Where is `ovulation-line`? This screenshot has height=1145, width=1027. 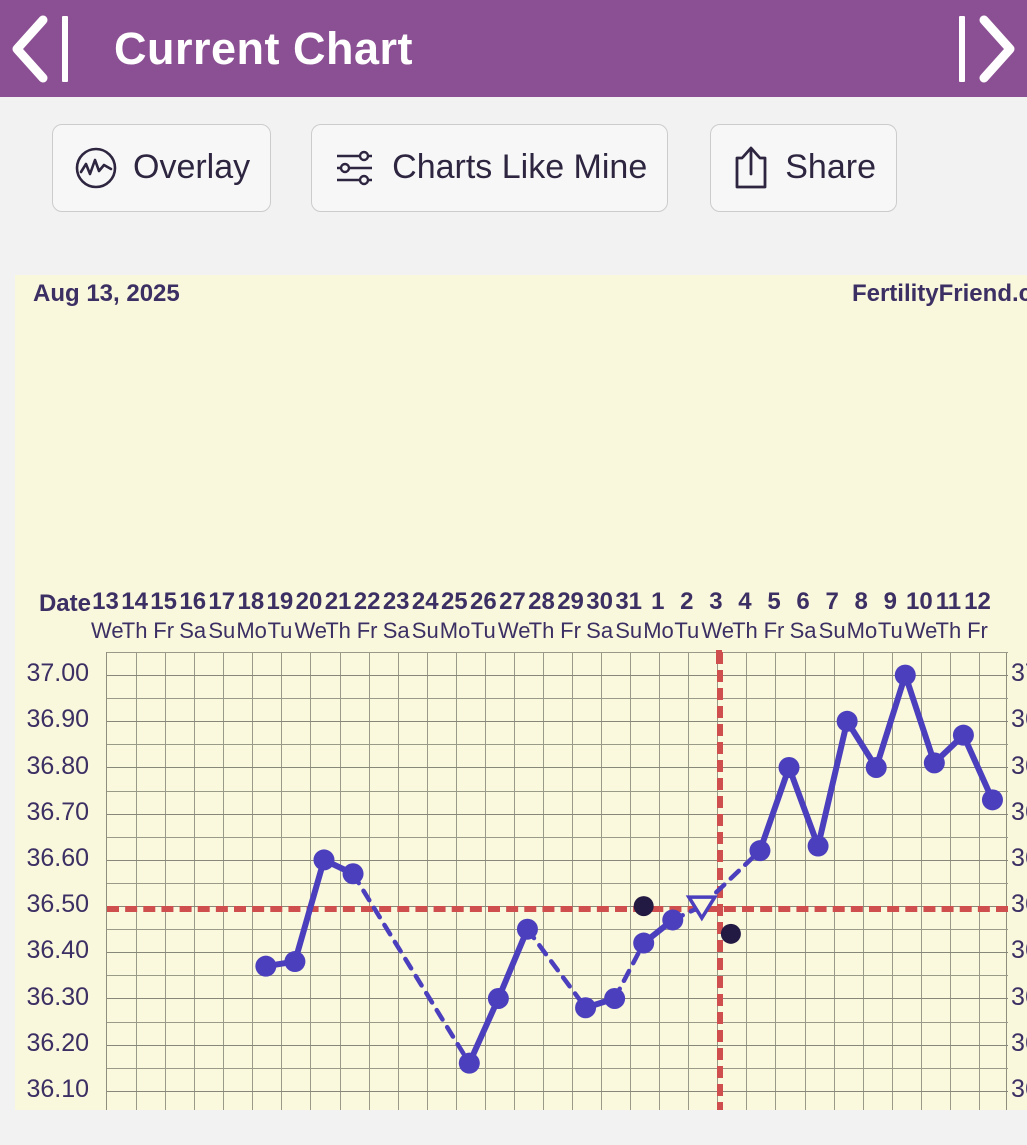
ovulation-line is located at coordinates (720, 881).